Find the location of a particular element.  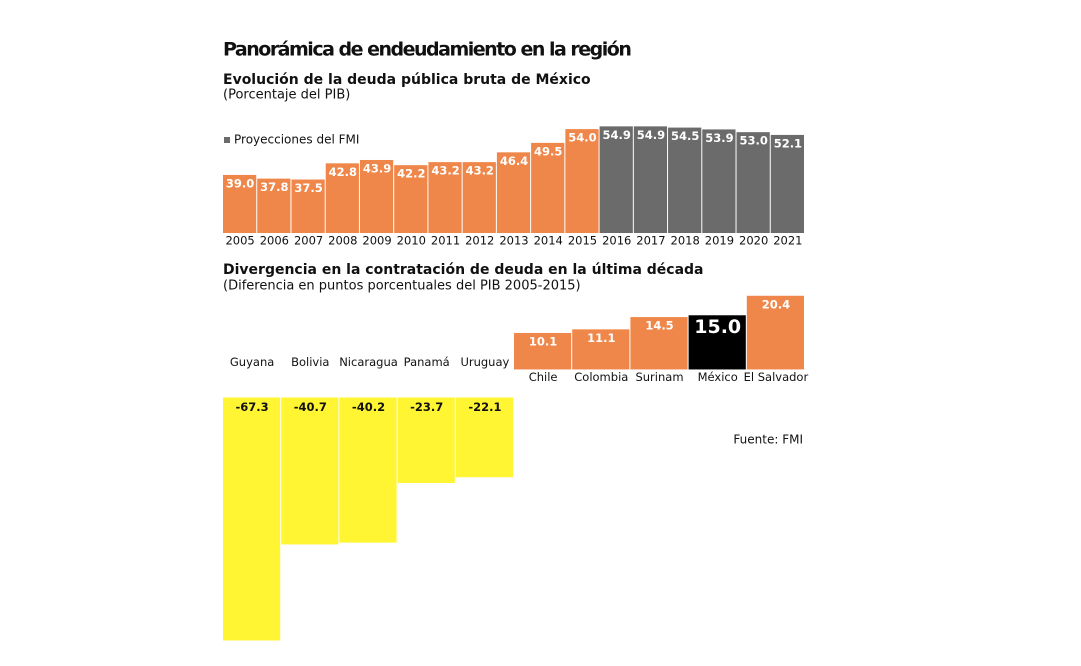

x-tick-label: Uruguay is located at coordinates (484, 362).